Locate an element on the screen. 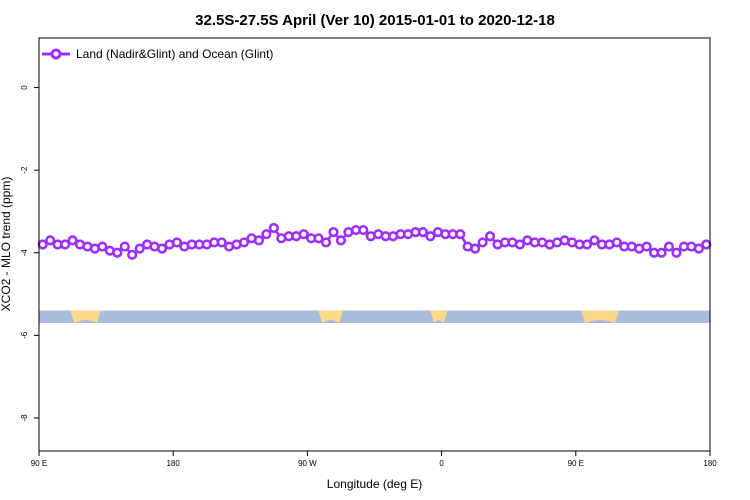 This screenshot has width=750, height=500. y-tick-label: -6 is located at coordinates (24, 335).